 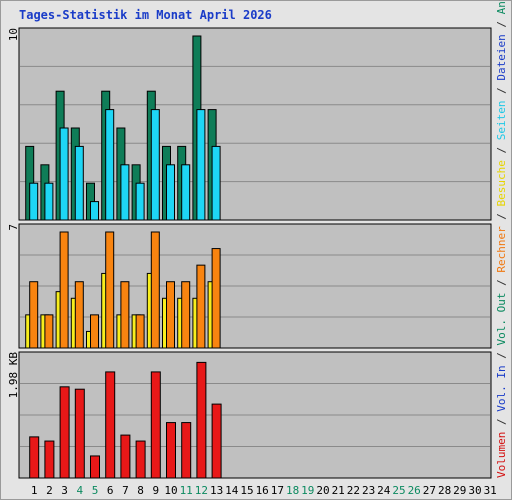 I want to click on legend-item: Vol. In, so click(x=501, y=388).